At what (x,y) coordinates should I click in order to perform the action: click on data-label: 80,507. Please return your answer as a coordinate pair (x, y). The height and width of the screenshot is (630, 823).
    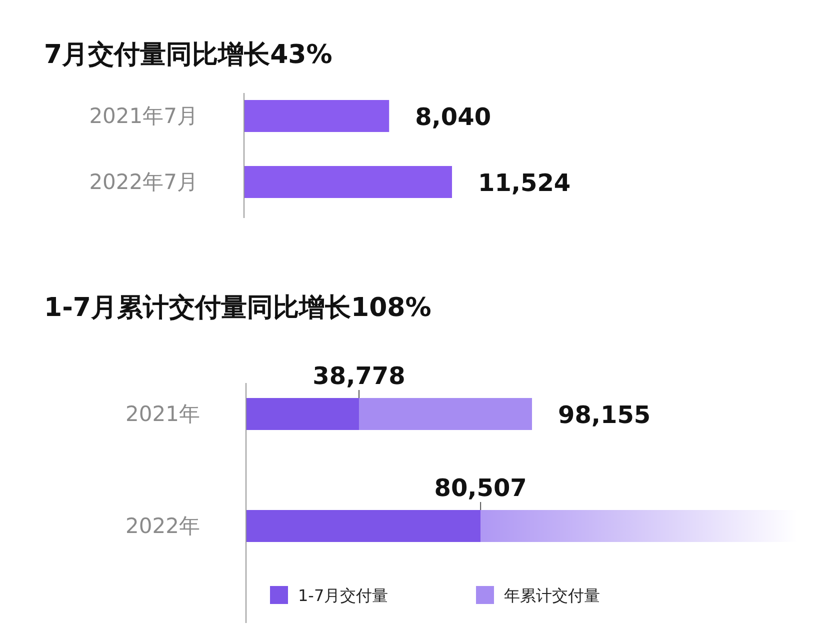
    Looking at the image, I should click on (480, 488).